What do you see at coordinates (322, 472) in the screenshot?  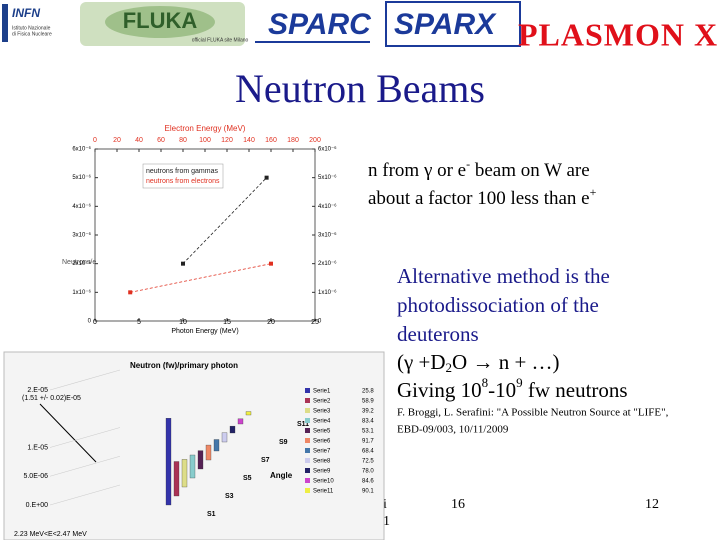 I see `legend-entry: Serie9` at bounding box center [322, 472].